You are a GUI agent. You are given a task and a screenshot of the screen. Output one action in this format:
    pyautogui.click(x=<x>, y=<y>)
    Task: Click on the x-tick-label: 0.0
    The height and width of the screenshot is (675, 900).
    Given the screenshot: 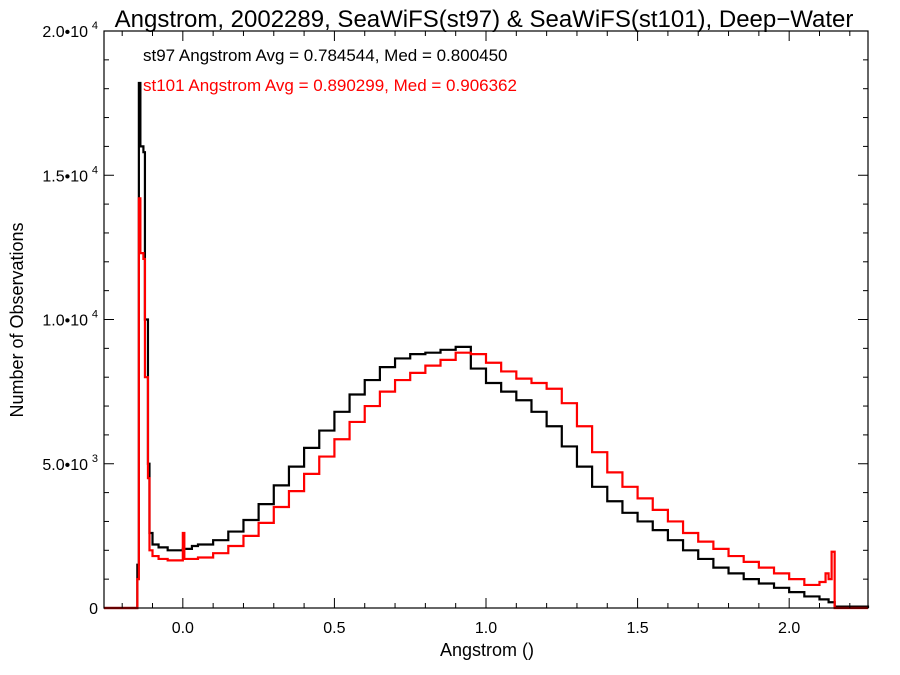 What is the action you would take?
    pyautogui.click(x=183, y=628)
    